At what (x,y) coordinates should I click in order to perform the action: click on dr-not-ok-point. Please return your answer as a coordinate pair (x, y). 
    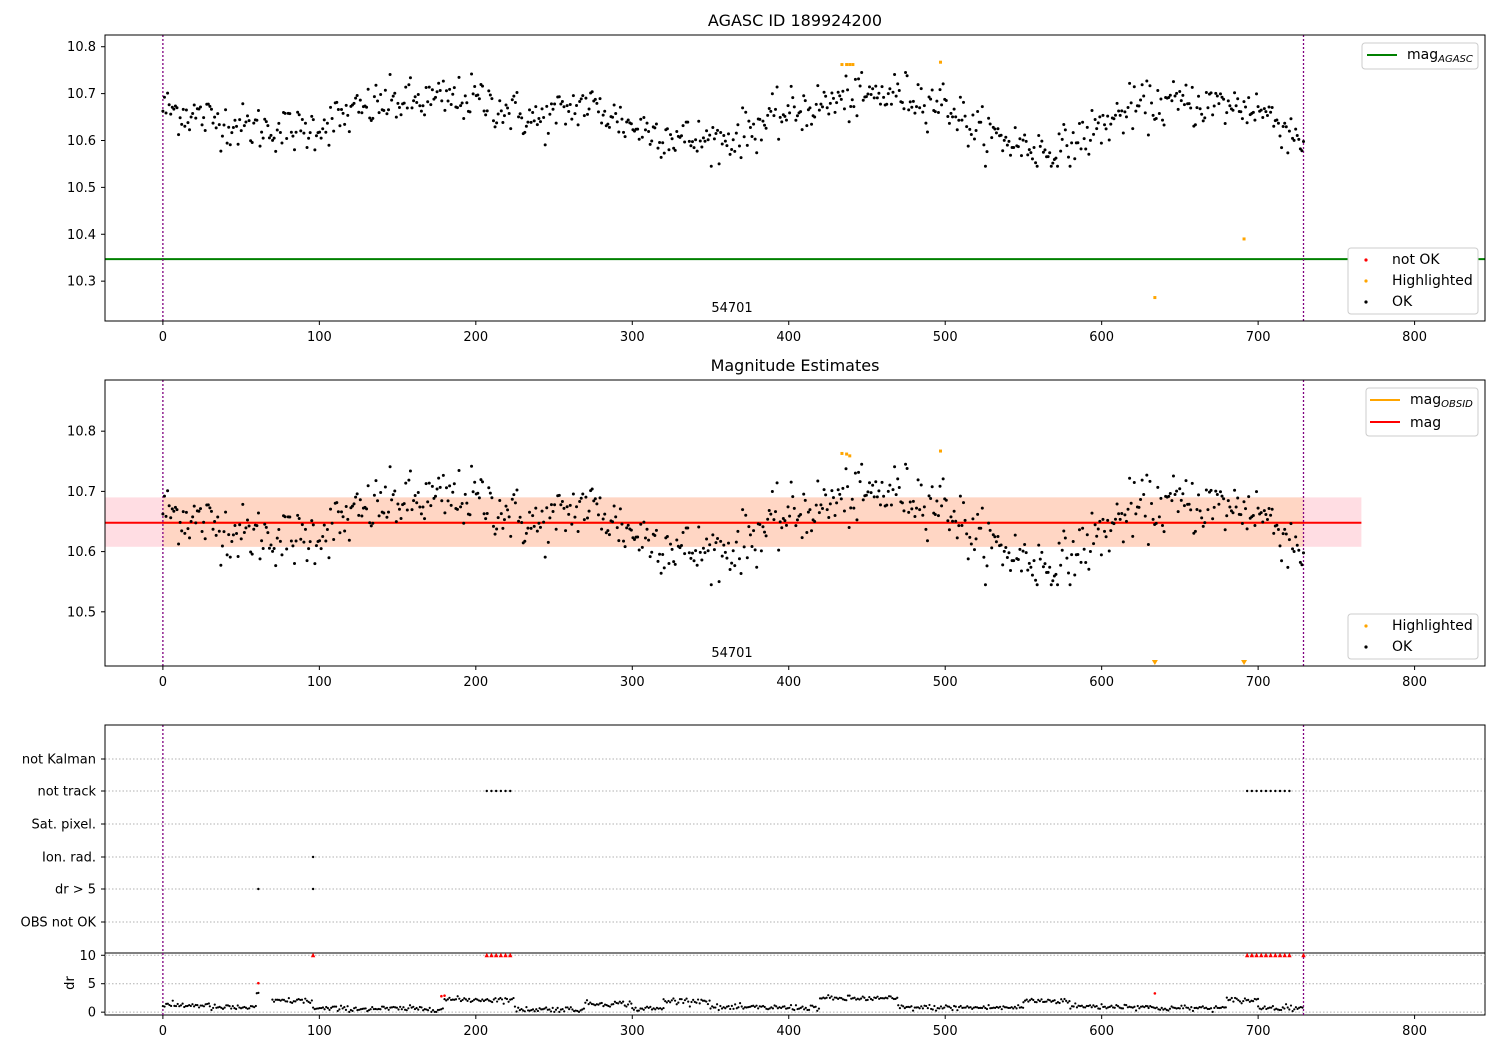
    Looking at the image, I should click on (444, 995).